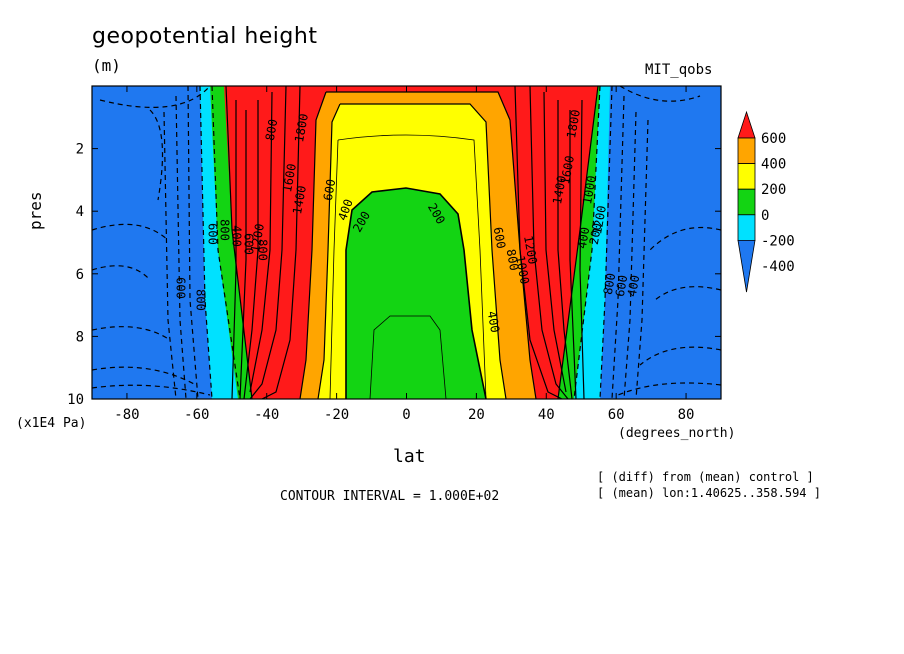 The width and height of the screenshot is (904, 654). What do you see at coordinates (773, 139) in the screenshot?
I see `colorbar-label: 600` at bounding box center [773, 139].